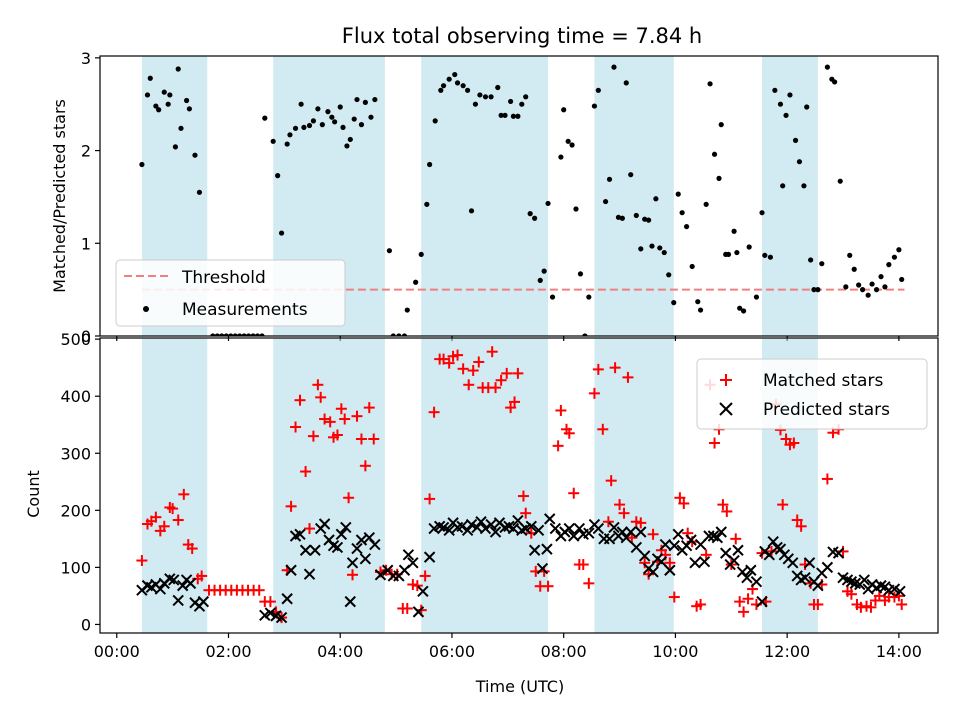 This screenshot has height=724, width=960. Describe the element at coordinates (787, 651) in the screenshot. I see `x-tick-label: 12:00` at that location.